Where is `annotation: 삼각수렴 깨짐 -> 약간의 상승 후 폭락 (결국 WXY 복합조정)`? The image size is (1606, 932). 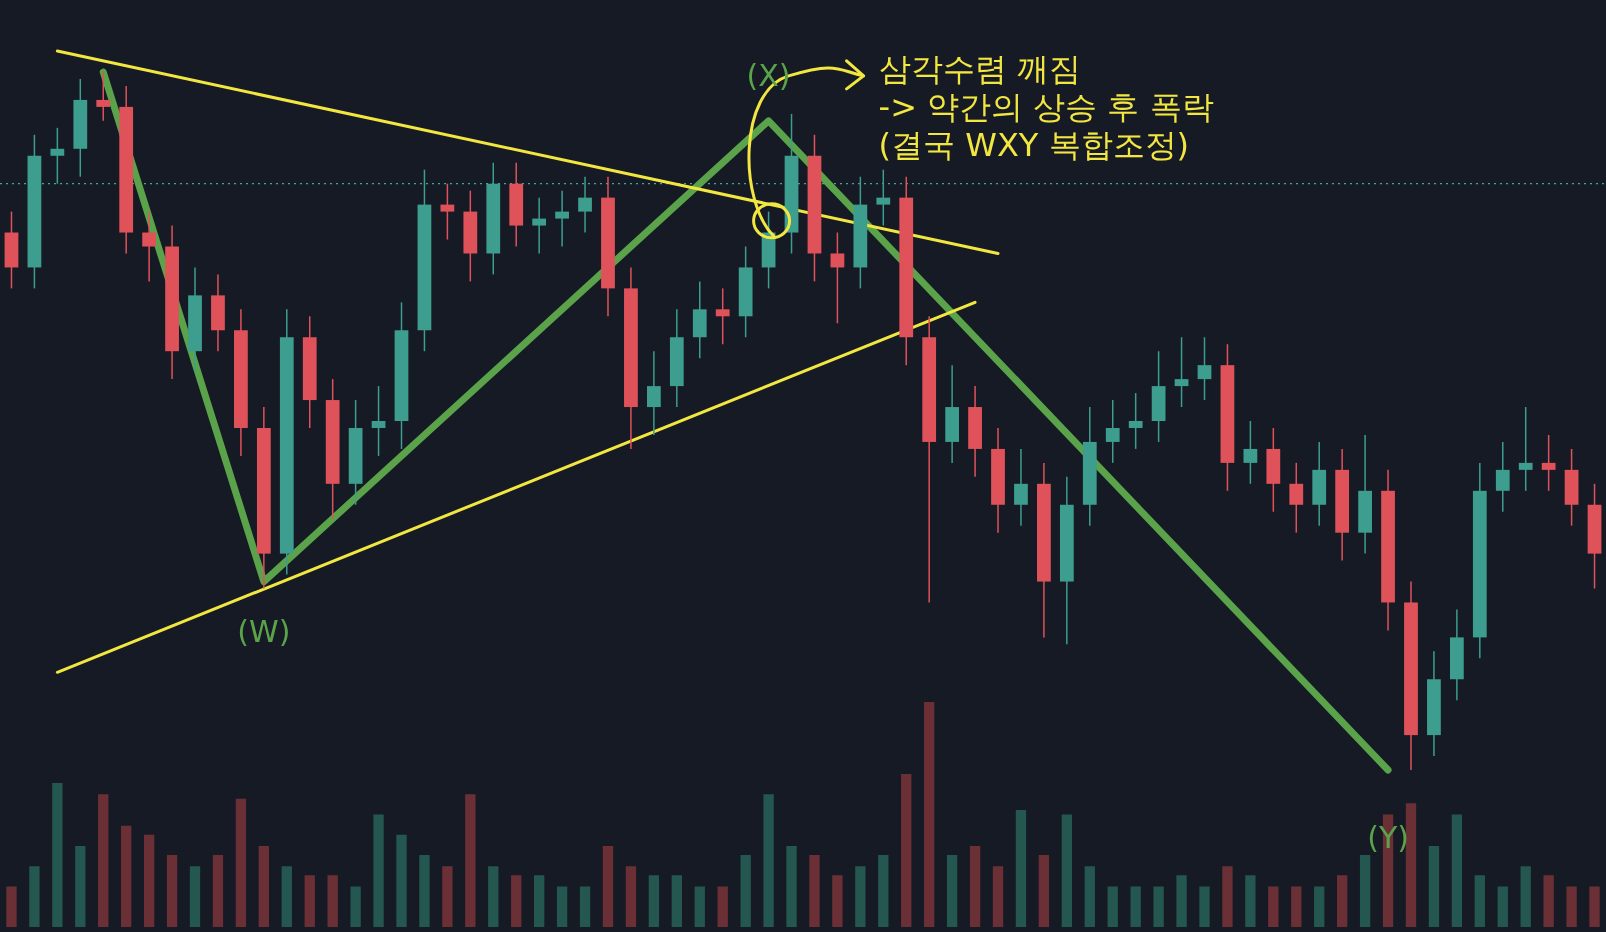 annotation: 삼각수렴 깨짐 -> 약간의 상승 후 폭락 (결국 WXY 복합조정) is located at coordinates (1046, 107).